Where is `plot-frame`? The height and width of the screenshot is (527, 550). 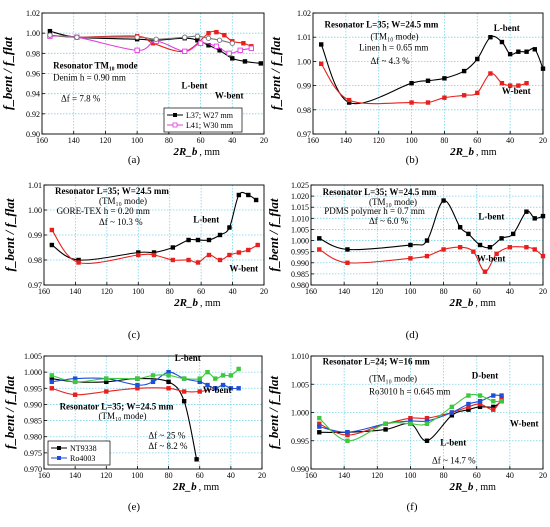
plot-frame is located at coordinates (427, 235).